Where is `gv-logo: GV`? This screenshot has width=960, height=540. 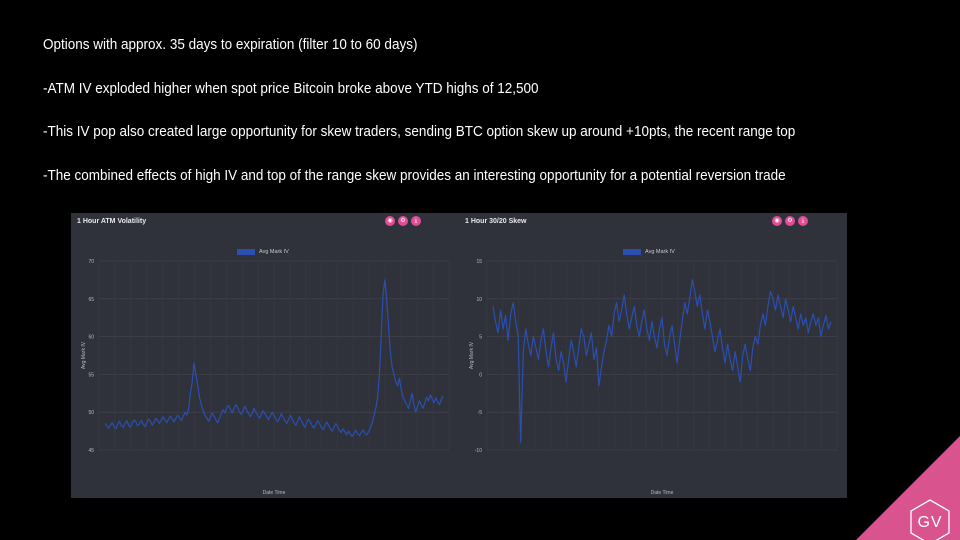 gv-logo: GV is located at coordinates (908, 488).